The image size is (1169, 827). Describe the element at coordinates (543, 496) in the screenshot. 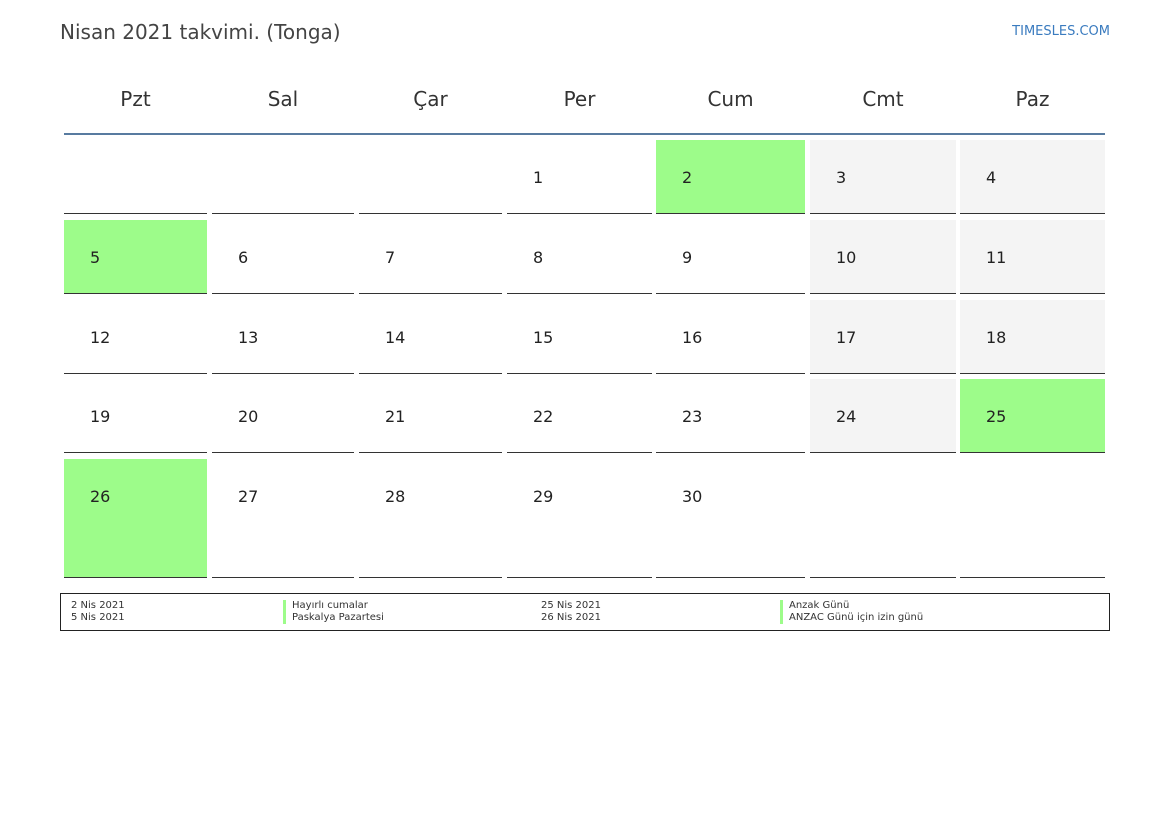

I see `day-number: 29` at that location.